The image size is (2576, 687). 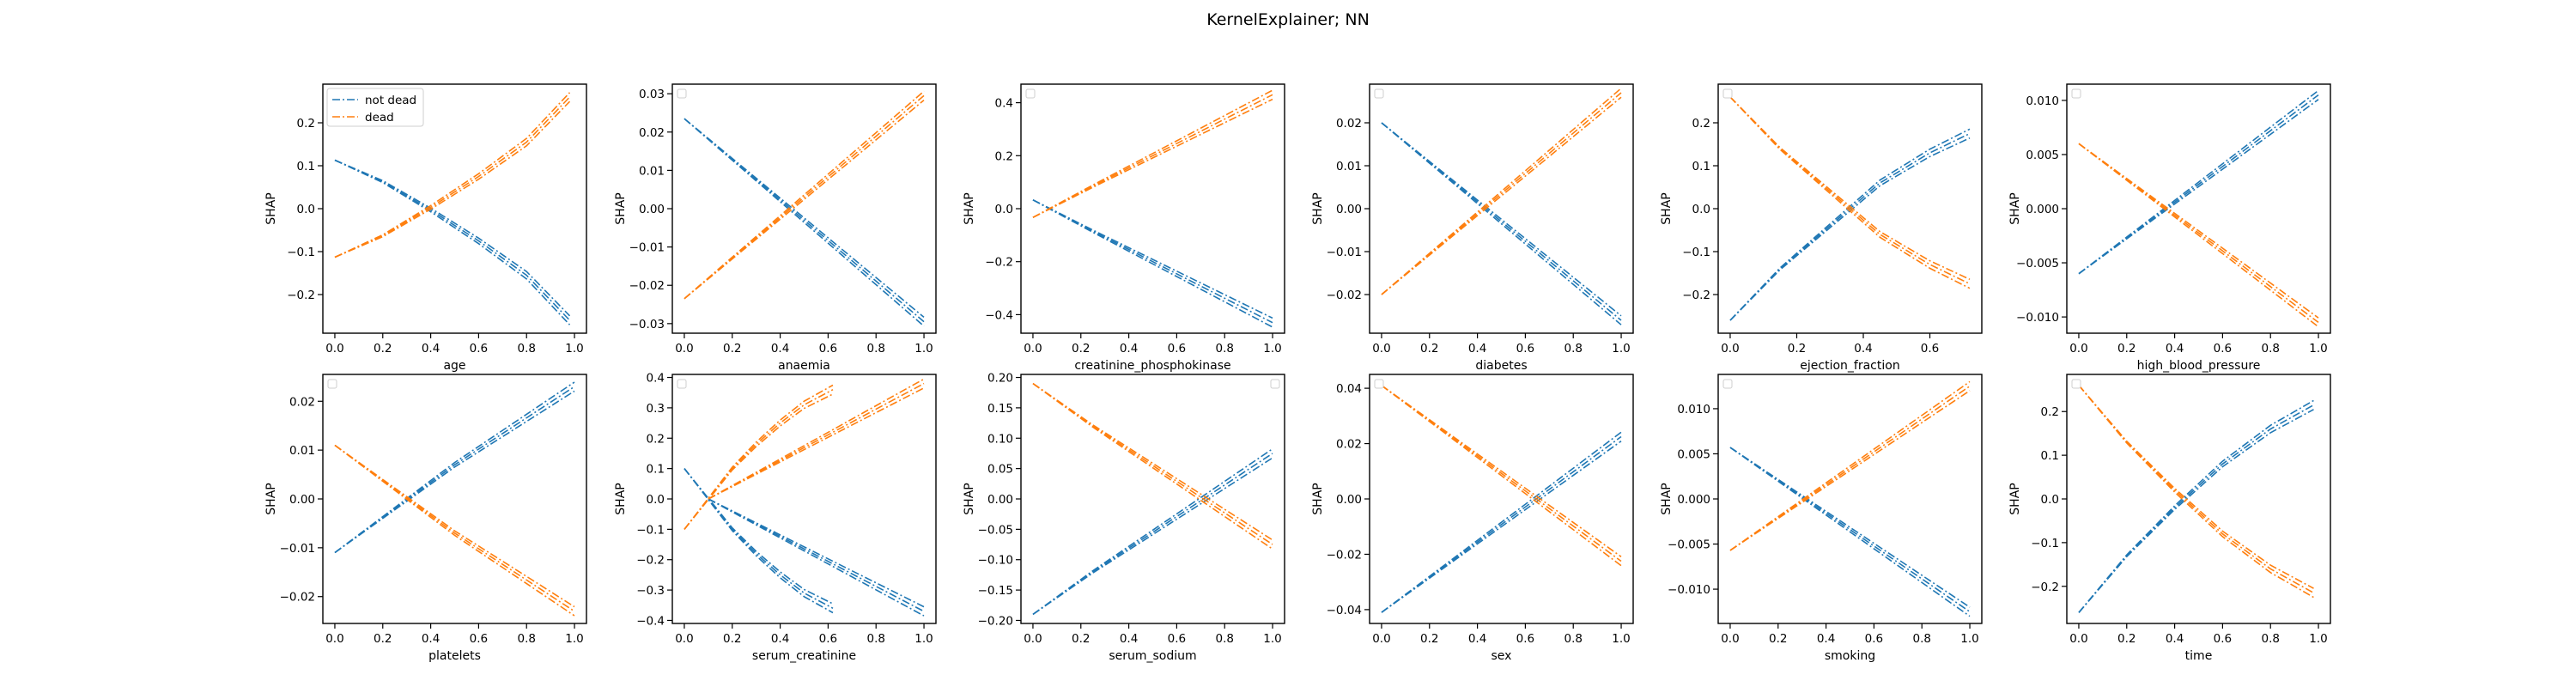 What do you see at coordinates (1701, 166) in the screenshot?
I see `y-tick-label: 0.1` at bounding box center [1701, 166].